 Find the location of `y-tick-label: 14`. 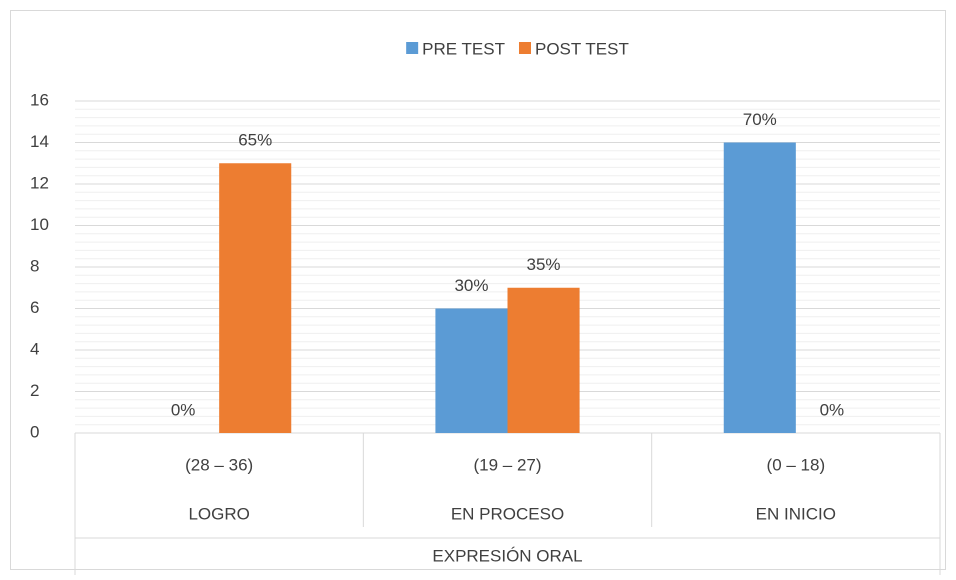

y-tick-label: 14 is located at coordinates (39, 141).